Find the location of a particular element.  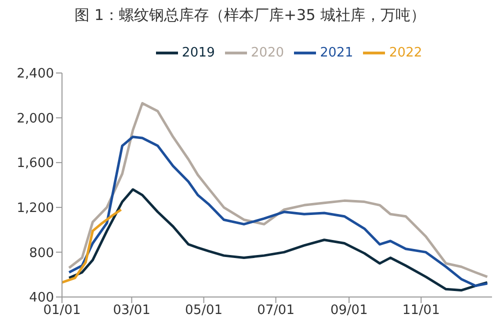

x-tick-label: 05/01 is located at coordinates (203, 310).